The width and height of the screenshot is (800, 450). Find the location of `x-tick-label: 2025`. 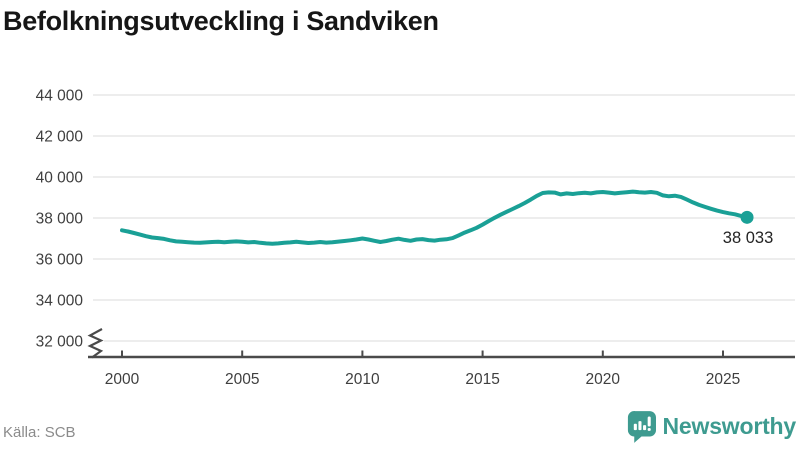

x-tick-label: 2025 is located at coordinates (723, 379).